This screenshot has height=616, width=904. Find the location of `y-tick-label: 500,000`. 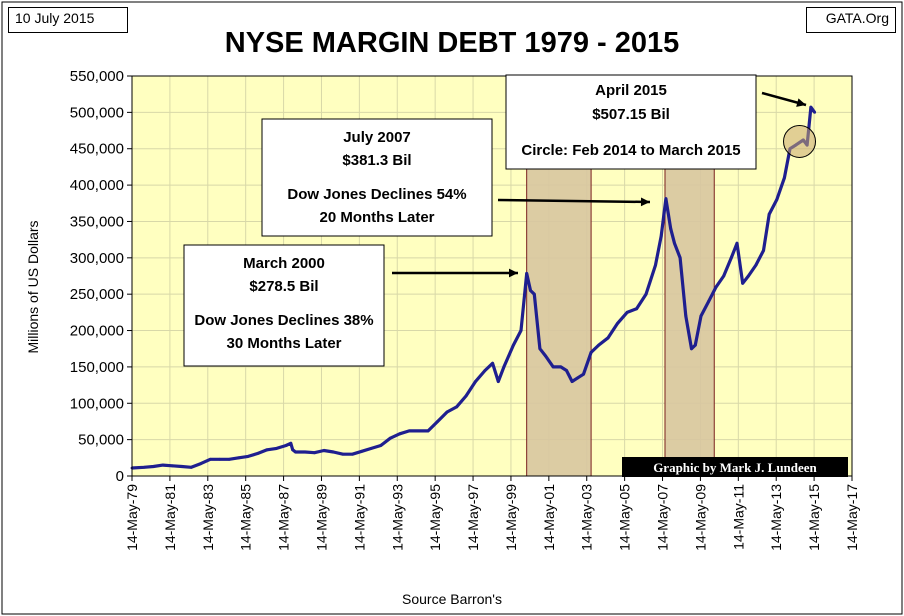

y-tick-label: 500,000 is located at coordinates (97, 112).